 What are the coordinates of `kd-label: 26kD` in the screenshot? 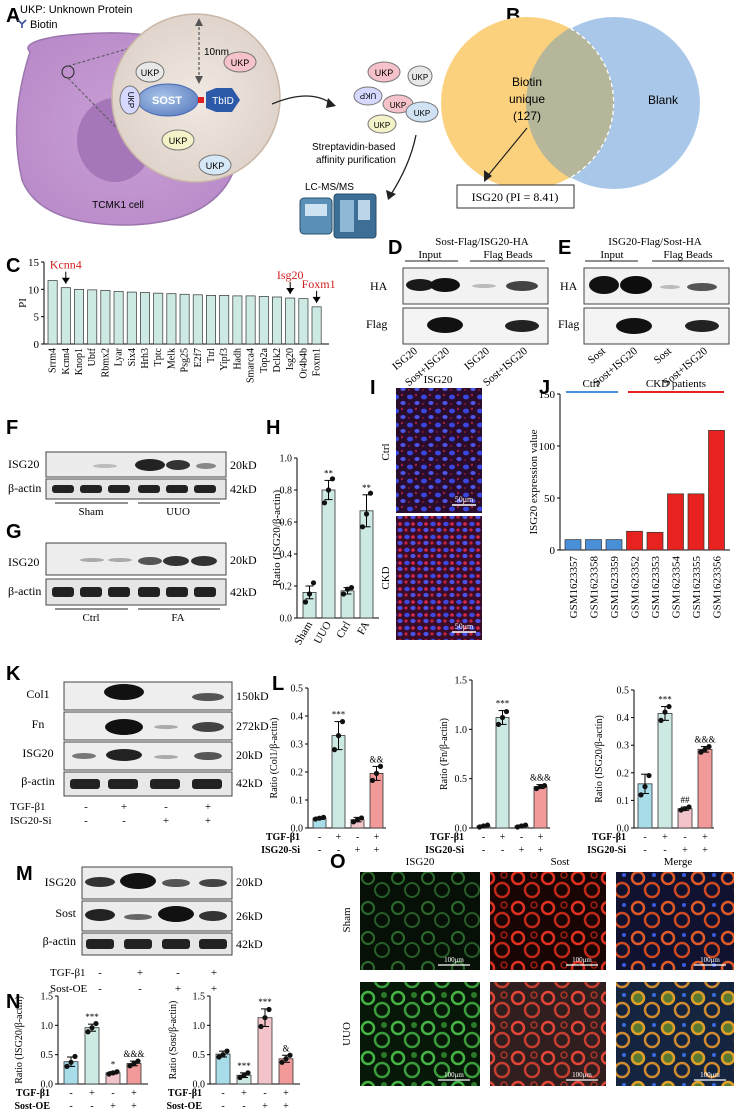 It's located at (249, 916).